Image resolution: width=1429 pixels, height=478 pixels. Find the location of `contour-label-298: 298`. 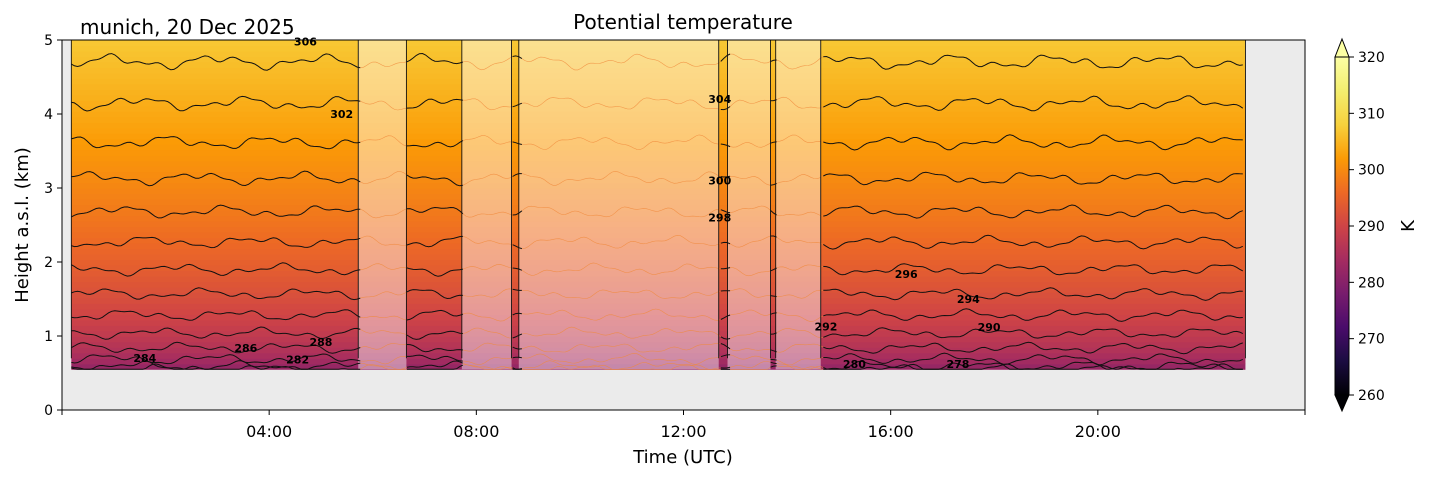

contour-label-298: 298 is located at coordinates (719, 218).